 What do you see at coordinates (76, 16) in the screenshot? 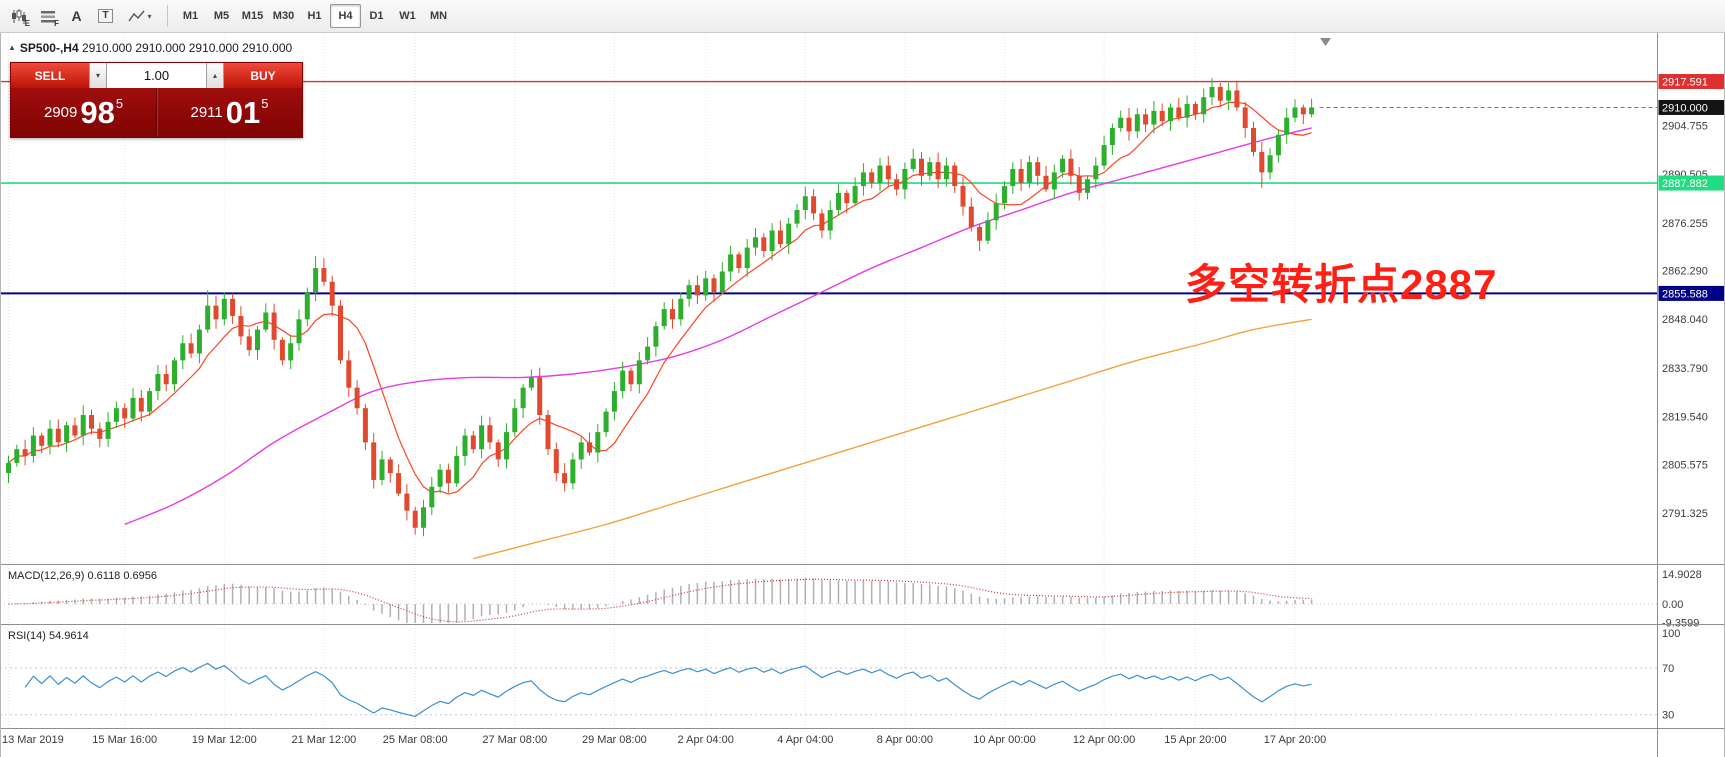
I see `font-tool-icon: A` at bounding box center [76, 16].